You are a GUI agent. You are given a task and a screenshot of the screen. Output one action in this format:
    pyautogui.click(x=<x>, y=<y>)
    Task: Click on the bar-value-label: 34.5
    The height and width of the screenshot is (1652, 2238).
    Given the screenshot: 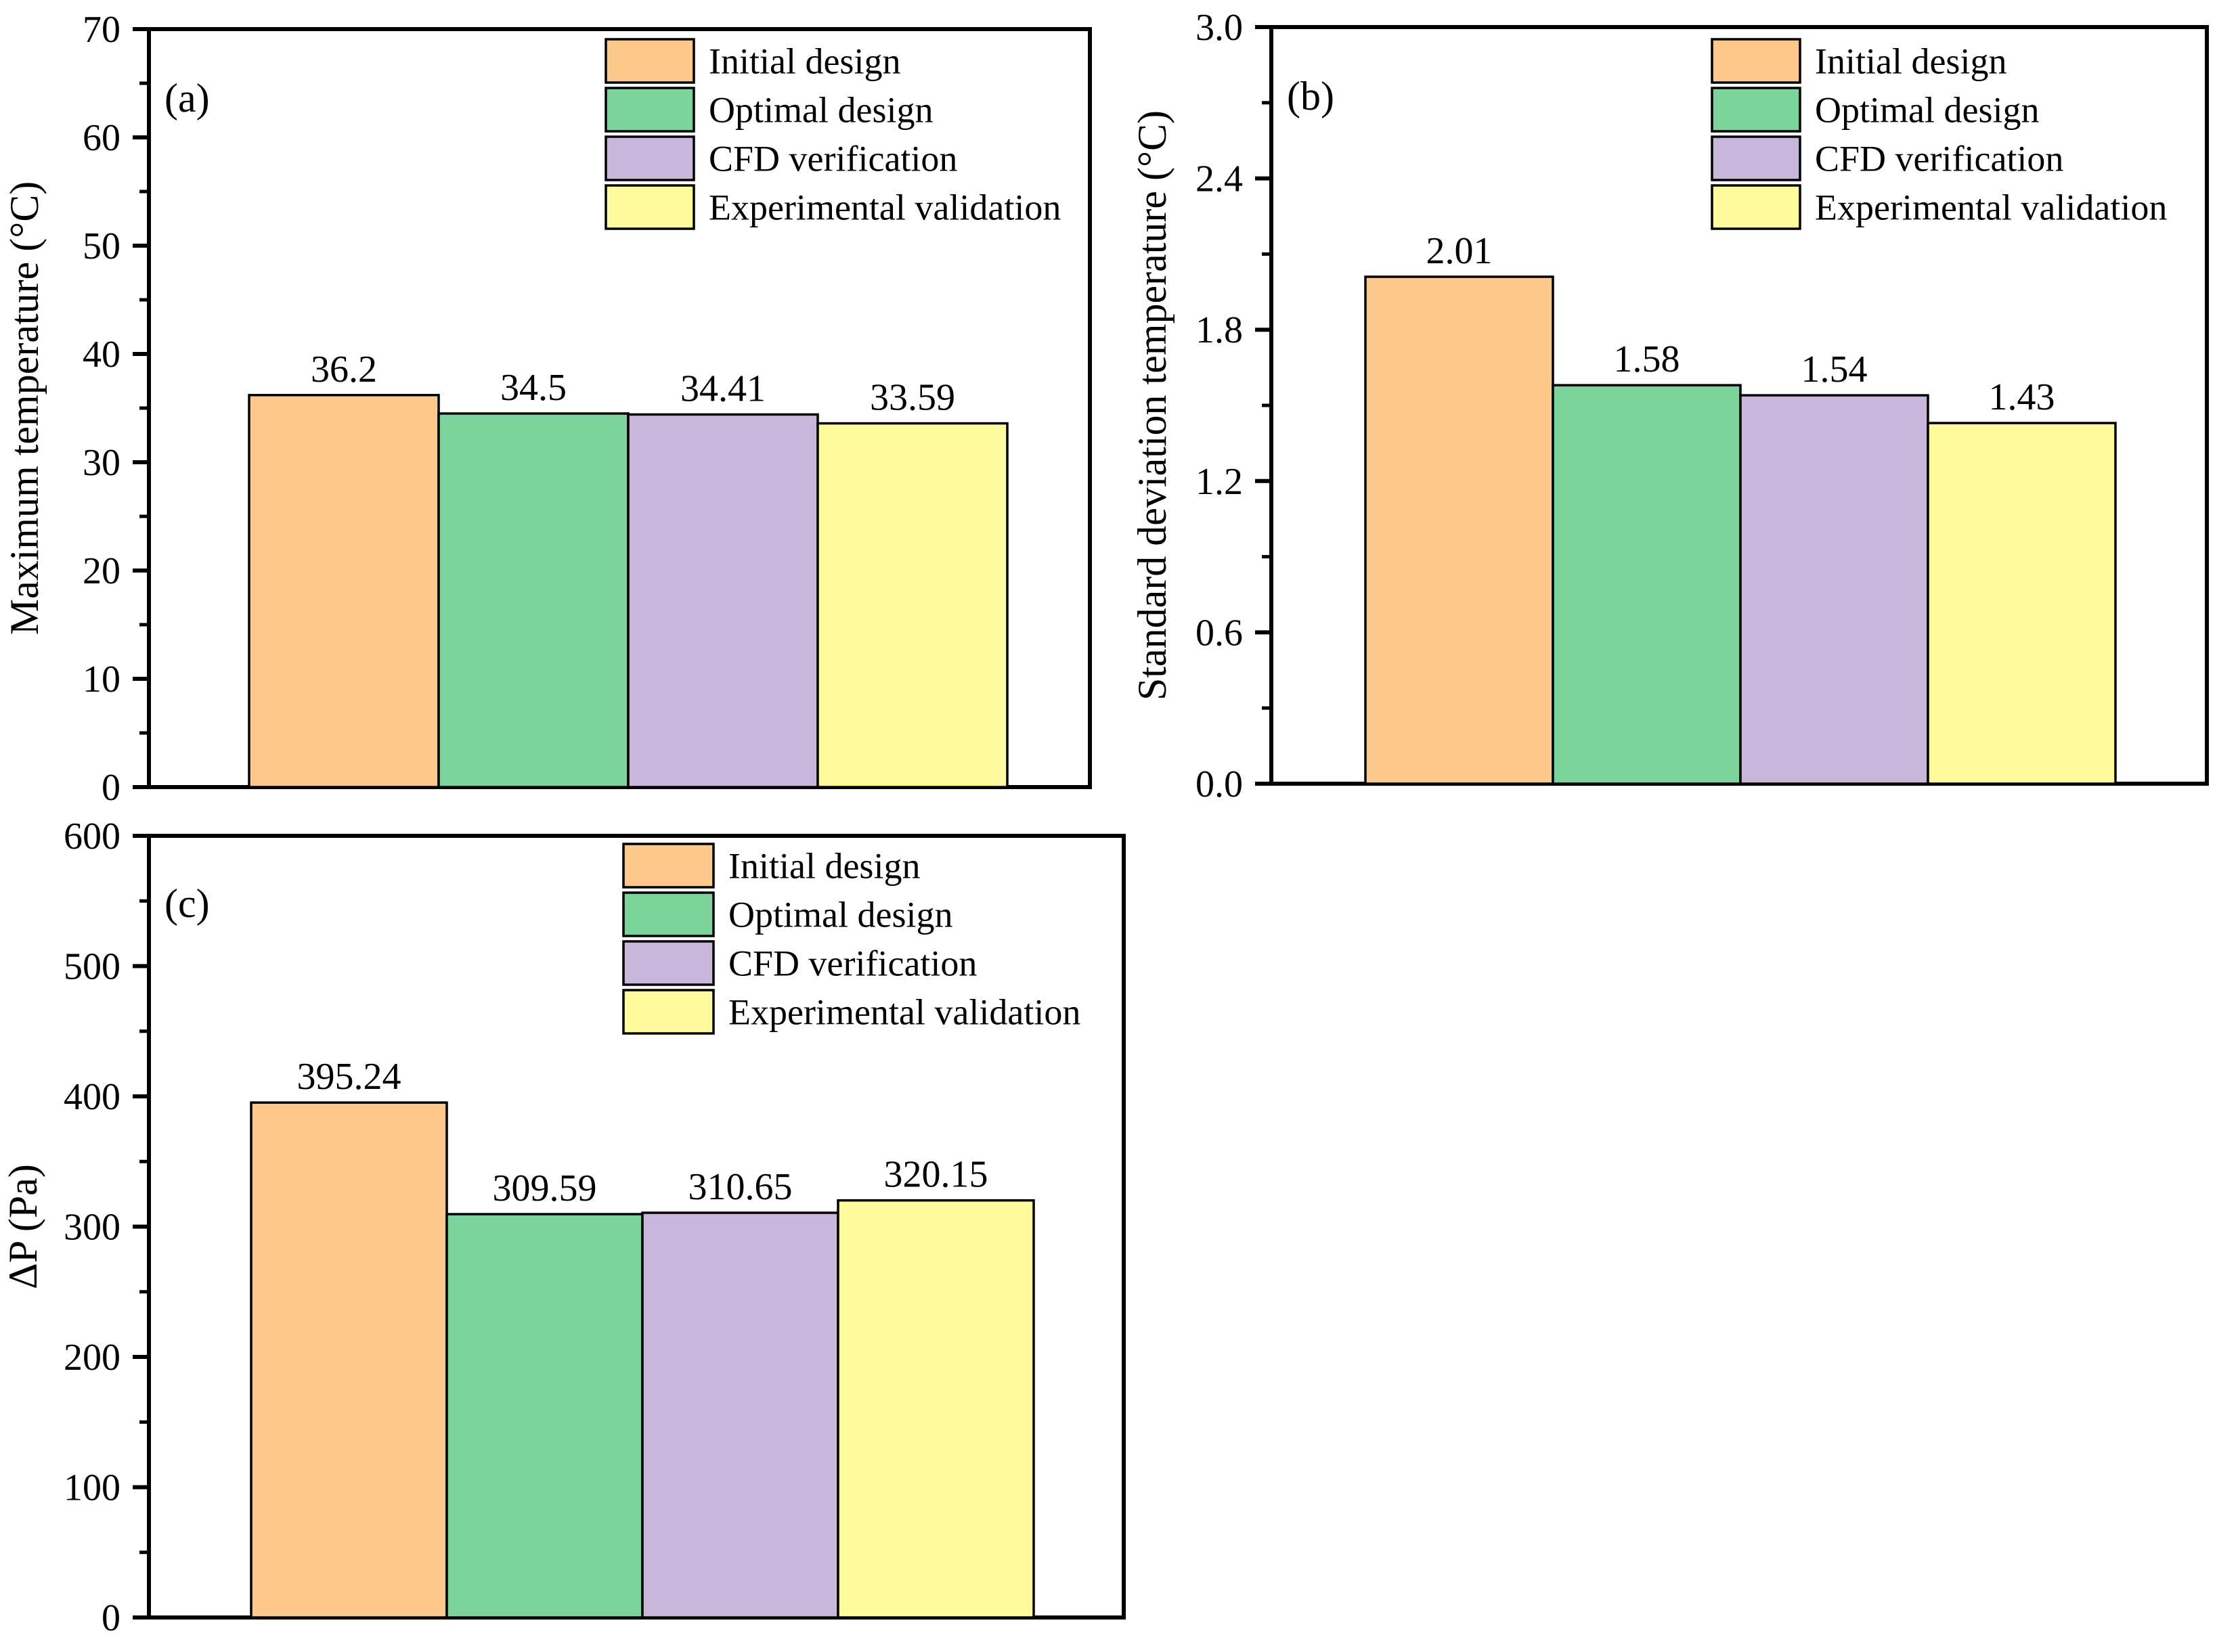 What is the action you would take?
    pyautogui.click(x=533, y=388)
    